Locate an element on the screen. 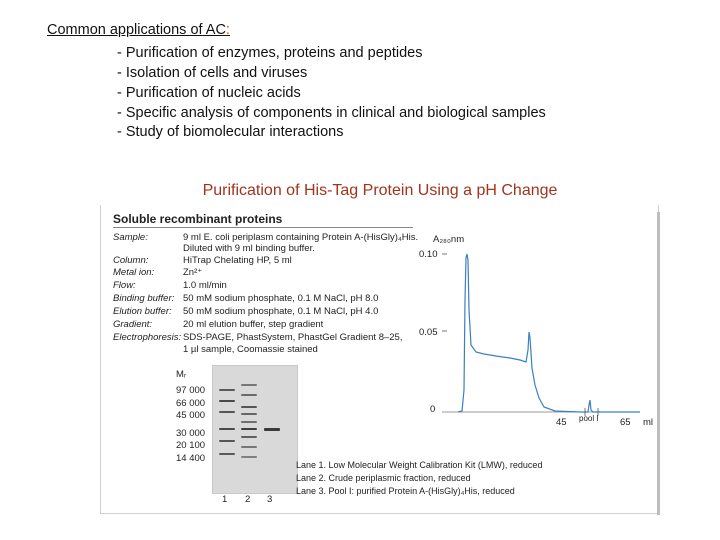  condition-label: Gradient: is located at coordinates (133, 324).